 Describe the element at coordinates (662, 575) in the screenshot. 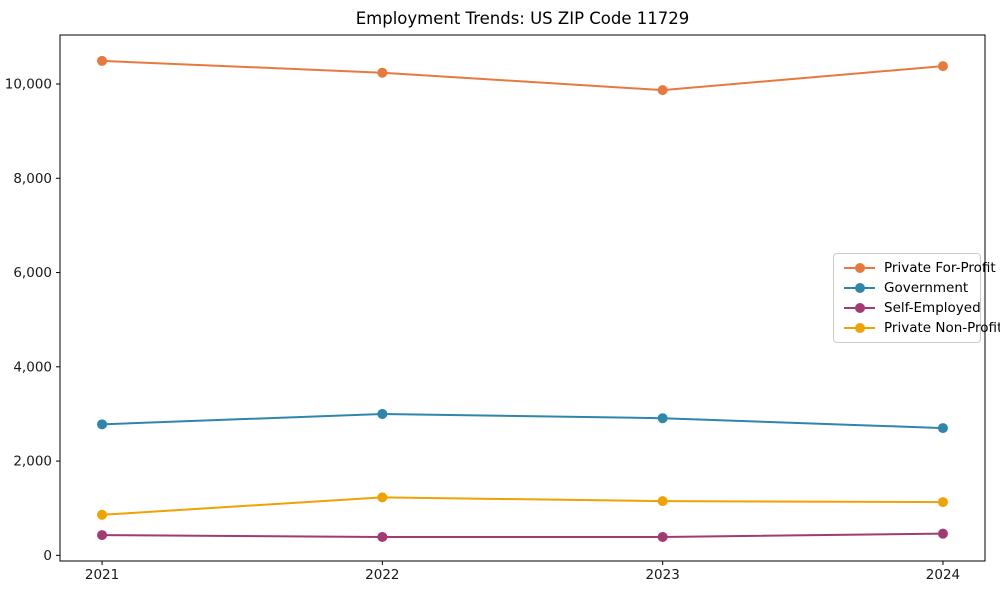

I see `x-tick-label: 2023` at that location.